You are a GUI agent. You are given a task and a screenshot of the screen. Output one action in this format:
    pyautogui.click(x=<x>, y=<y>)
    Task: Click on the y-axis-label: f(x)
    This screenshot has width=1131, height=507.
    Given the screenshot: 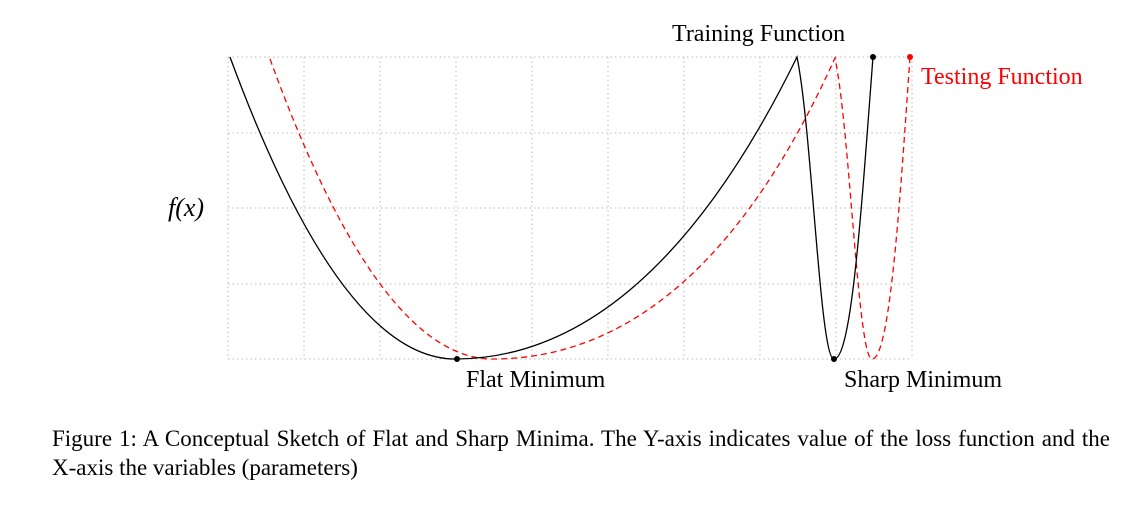 What is the action you would take?
    pyautogui.click(x=186, y=207)
    